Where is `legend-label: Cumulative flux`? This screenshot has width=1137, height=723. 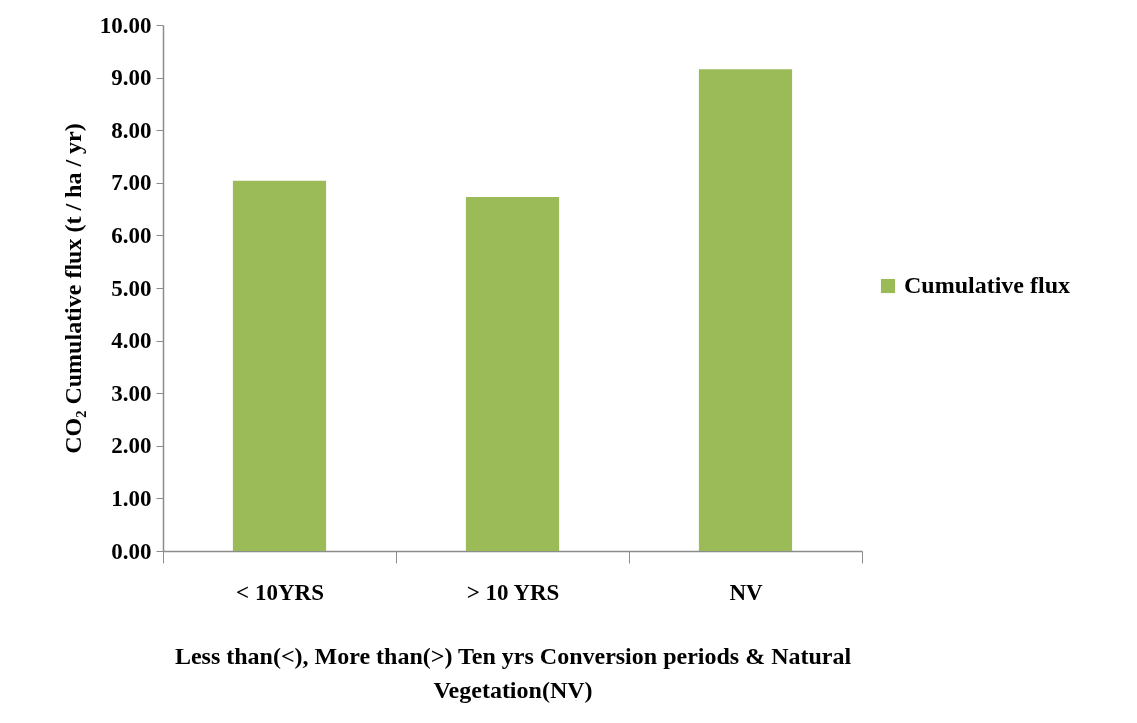
legend-label: Cumulative flux is located at coordinates (987, 285).